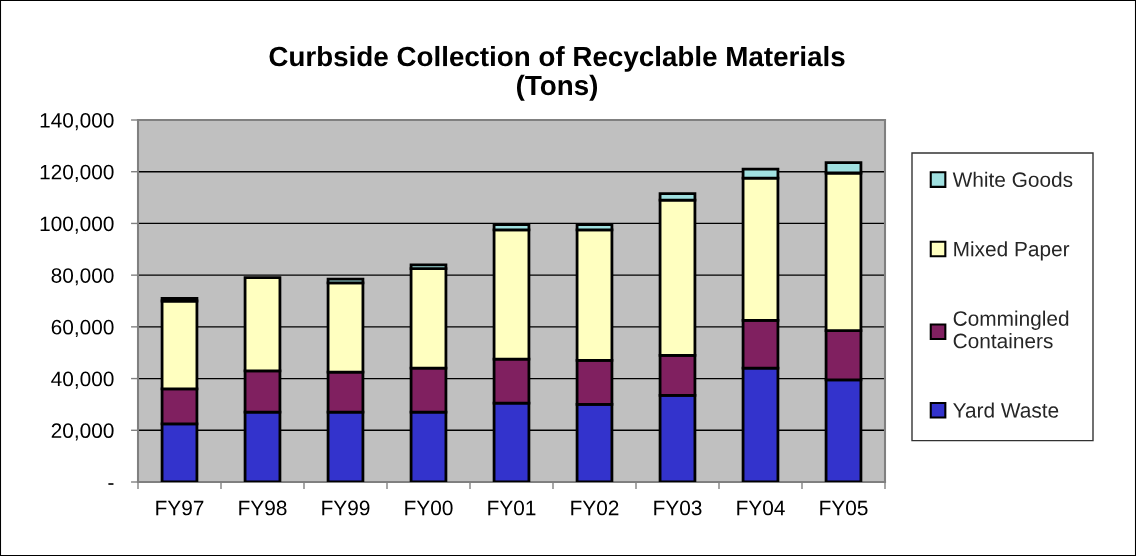  I want to click on x-tick-label: FY01, so click(512, 508).